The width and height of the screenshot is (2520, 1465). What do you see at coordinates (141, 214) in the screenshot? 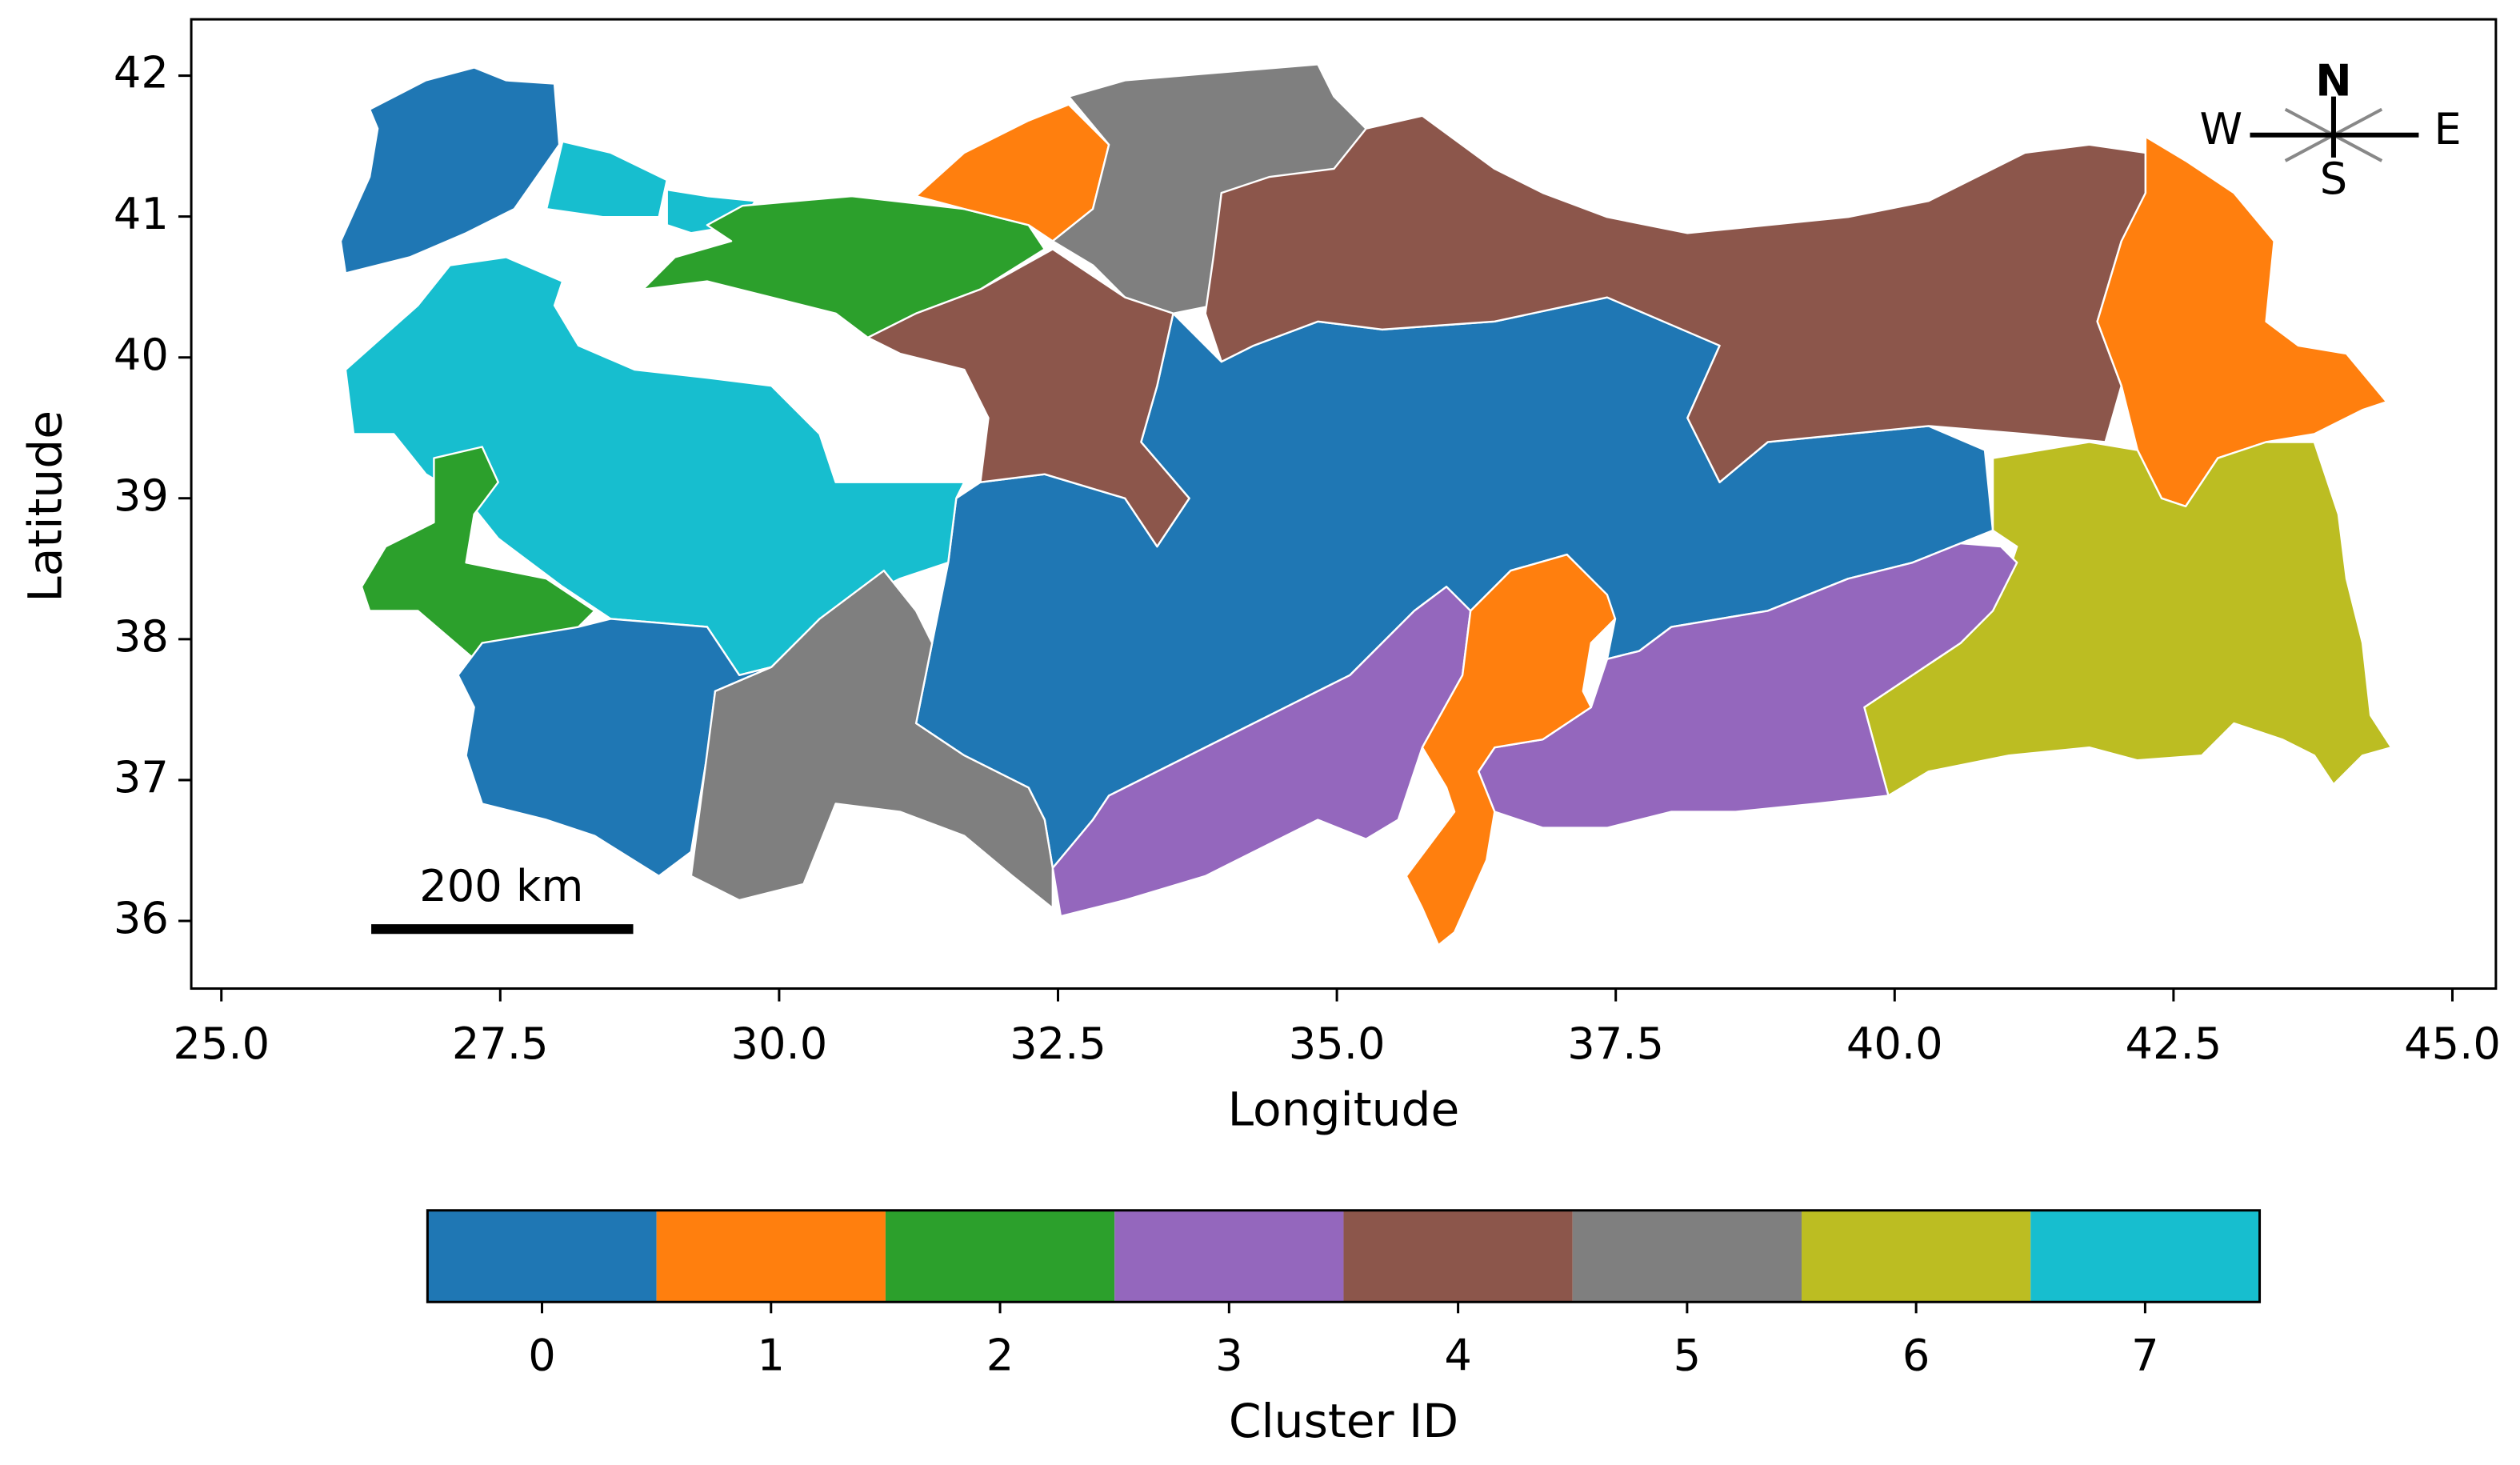
I see `y-tick-label: 41` at bounding box center [141, 214].